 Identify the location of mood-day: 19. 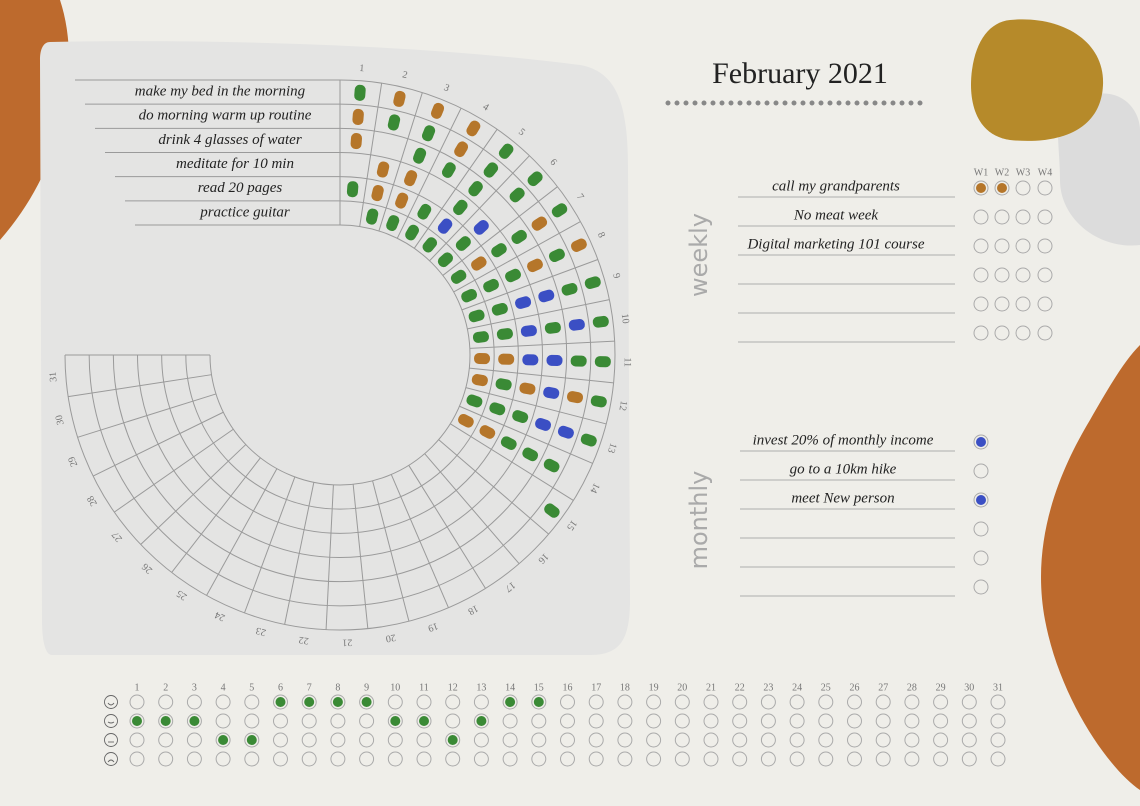
(654, 687).